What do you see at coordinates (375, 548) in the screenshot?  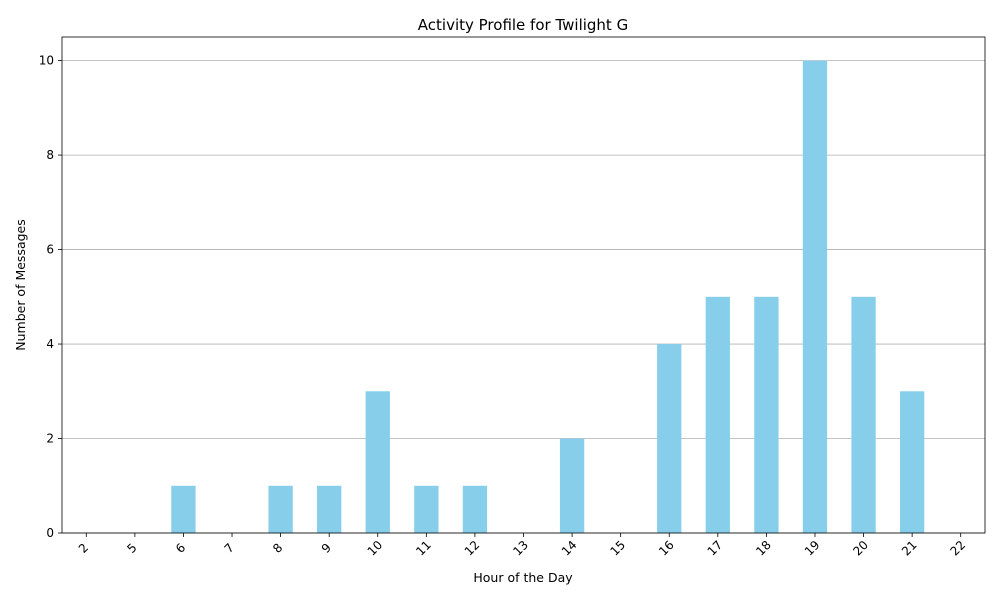 I see `x-tick-label: 10` at bounding box center [375, 548].